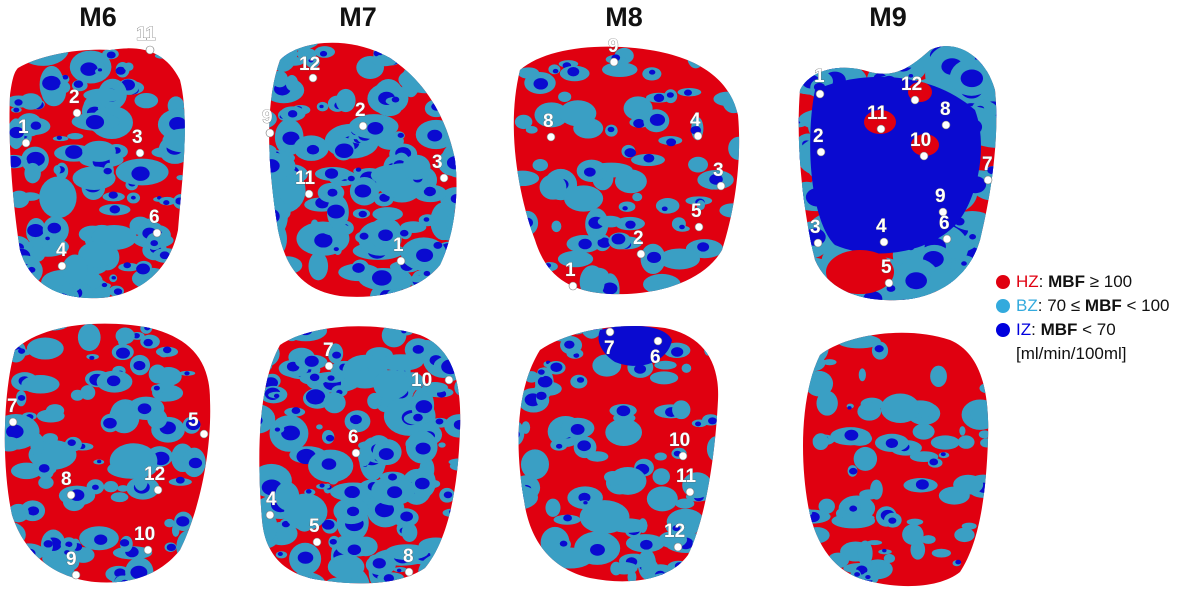  I want to click on legend-sep-hz: :, so click(1041, 281).